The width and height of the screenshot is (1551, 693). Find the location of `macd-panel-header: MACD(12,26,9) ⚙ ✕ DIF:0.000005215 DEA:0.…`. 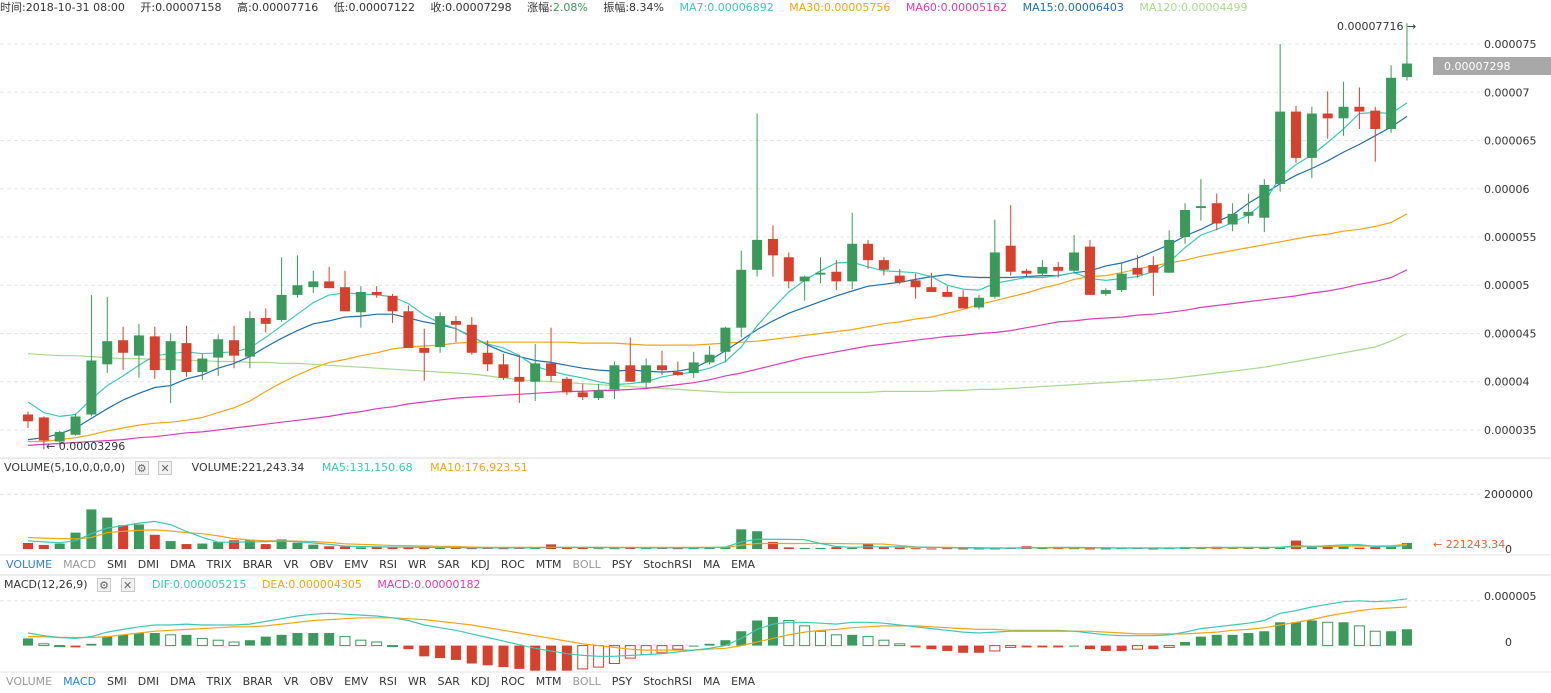

macd-panel-header: MACD(12,26,9) ⚙ ✕ DIF:0.000005215 DEA:0.… is located at coordinates (245, 585).